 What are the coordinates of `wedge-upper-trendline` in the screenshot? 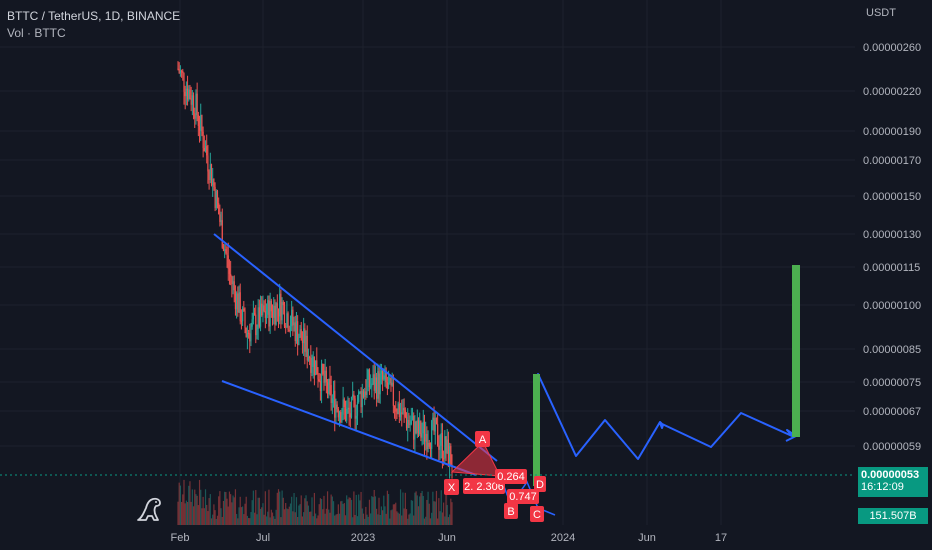 It's located at (355, 347).